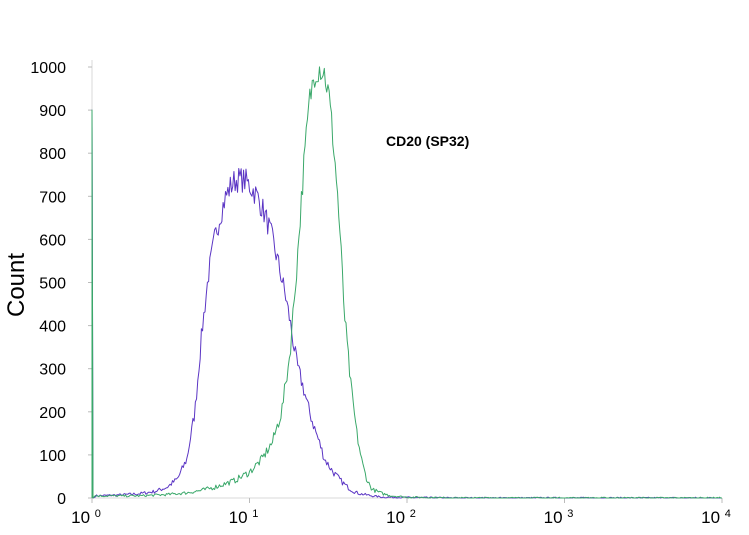  I want to click on y-tick-label: 100, so click(52, 456).